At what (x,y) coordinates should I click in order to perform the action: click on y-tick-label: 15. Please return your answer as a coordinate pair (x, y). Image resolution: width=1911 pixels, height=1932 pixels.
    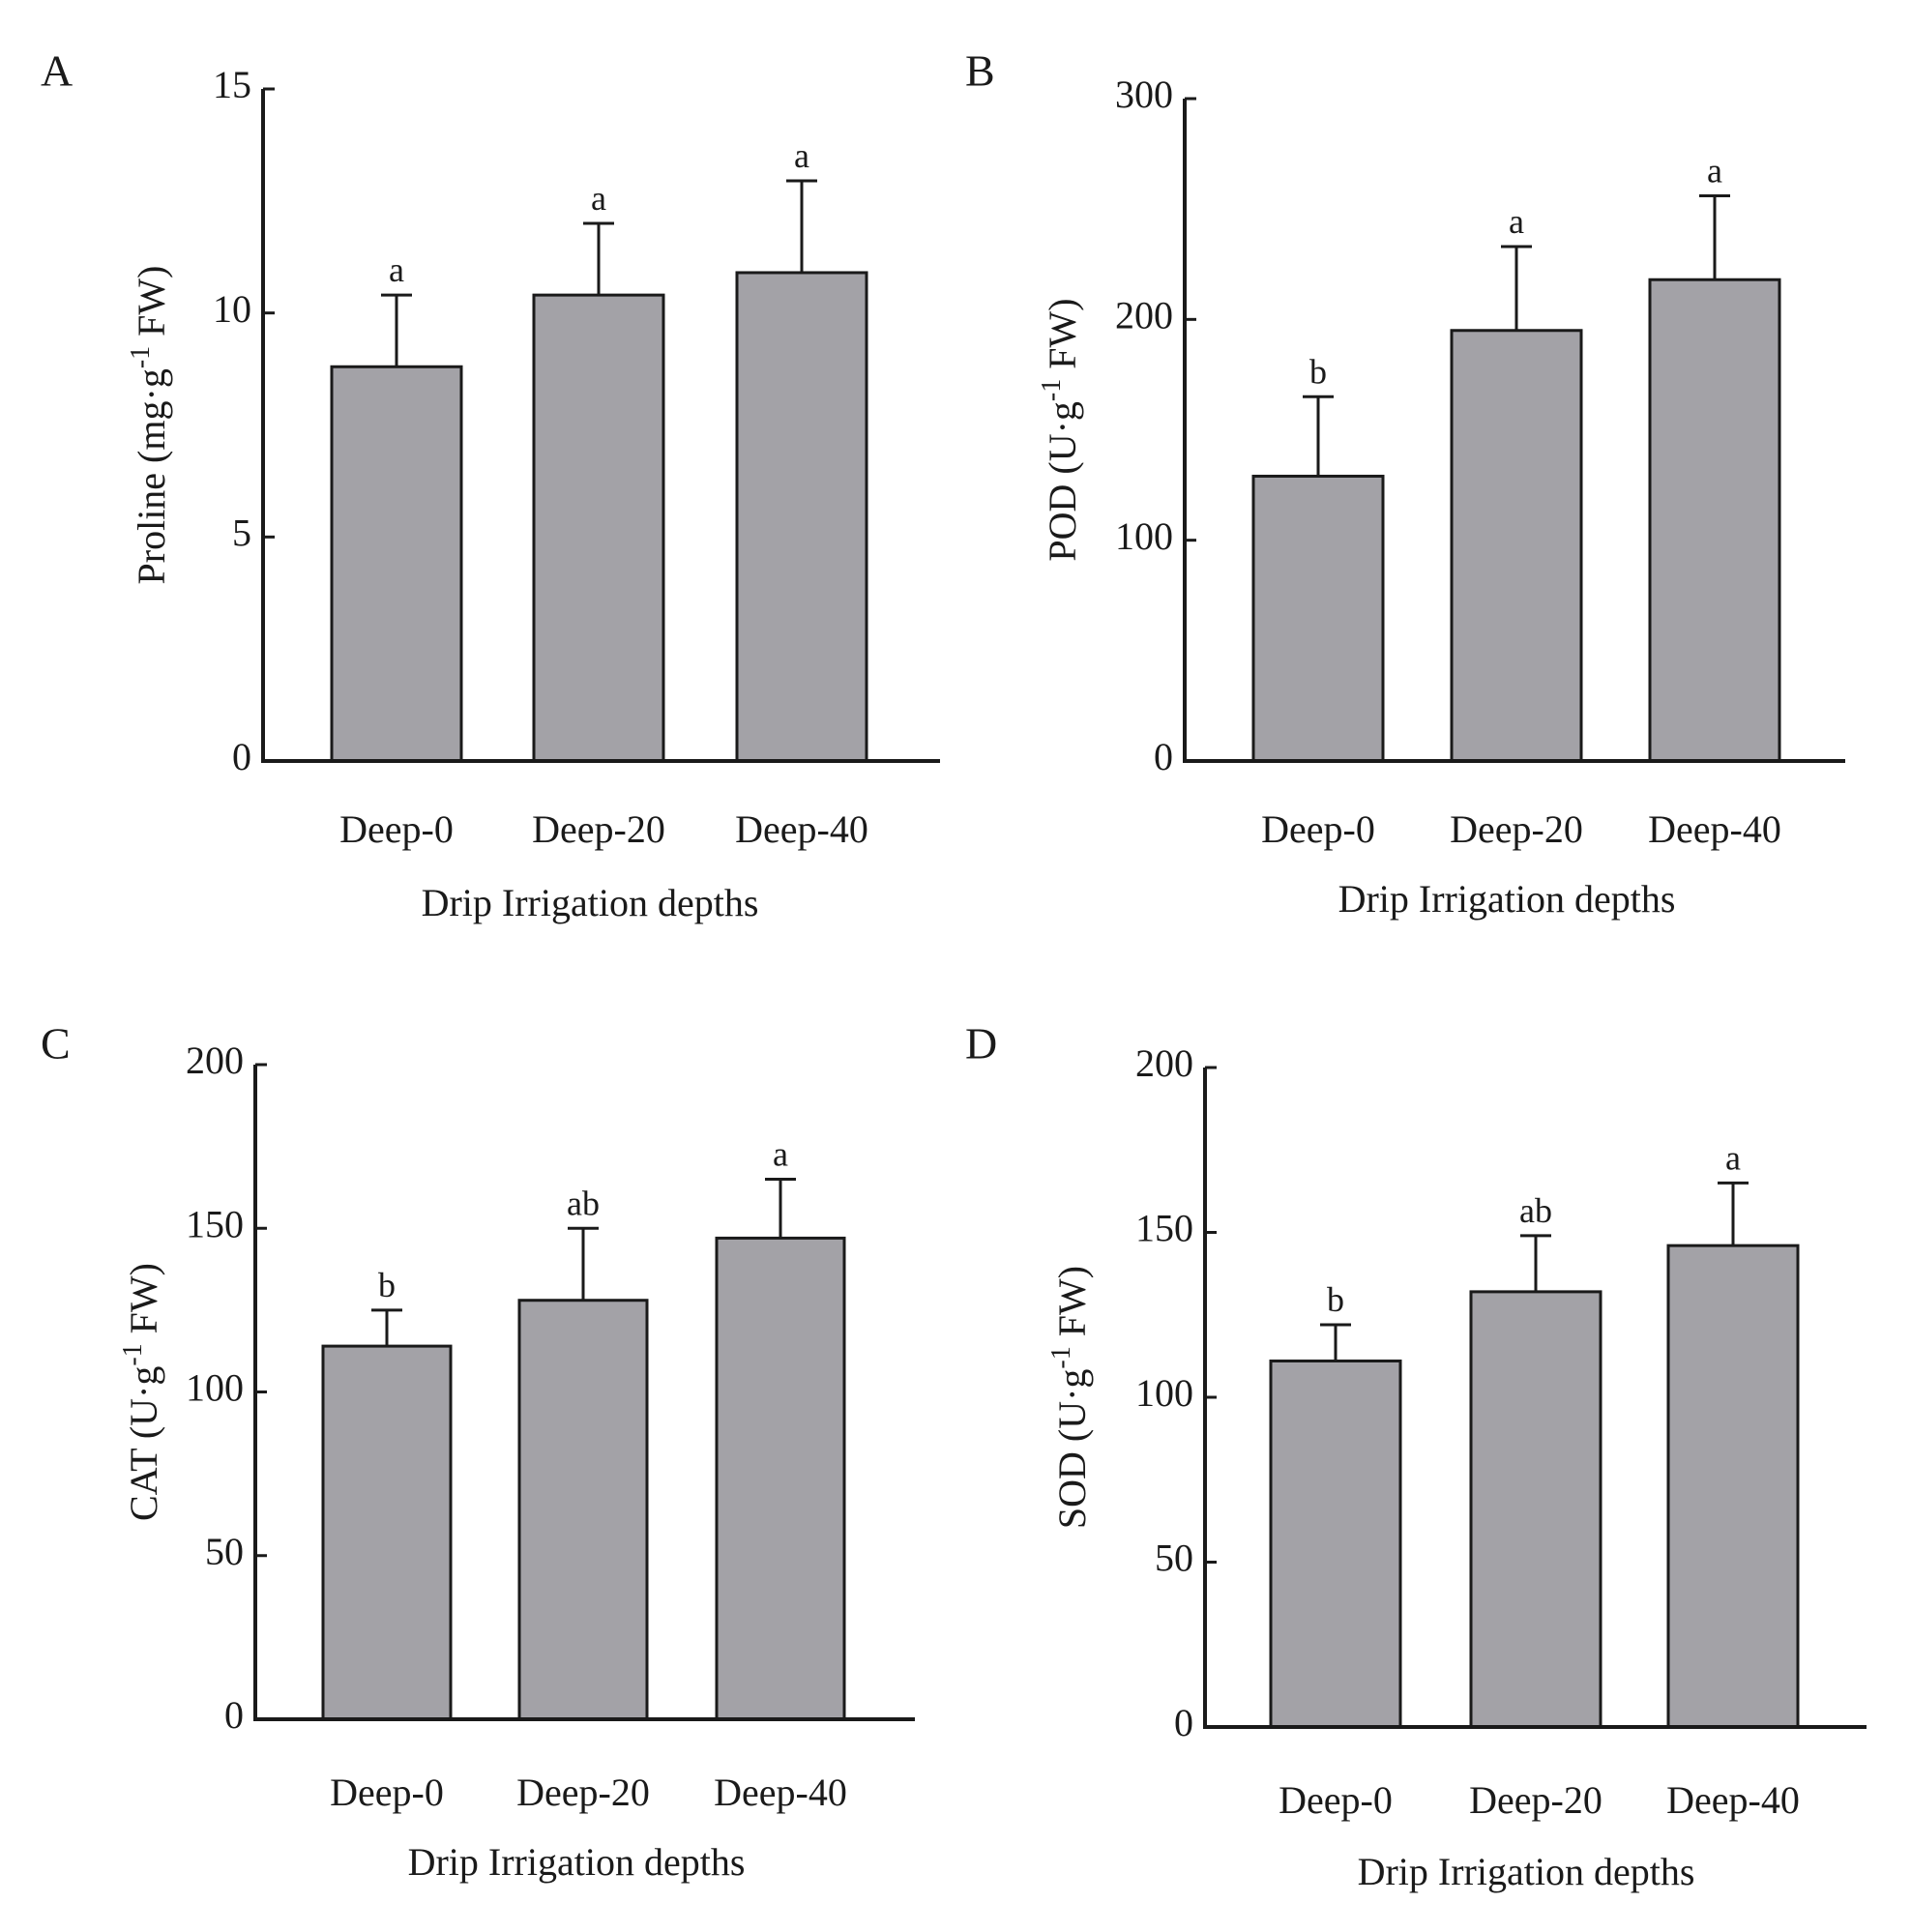
    Looking at the image, I should click on (232, 84).